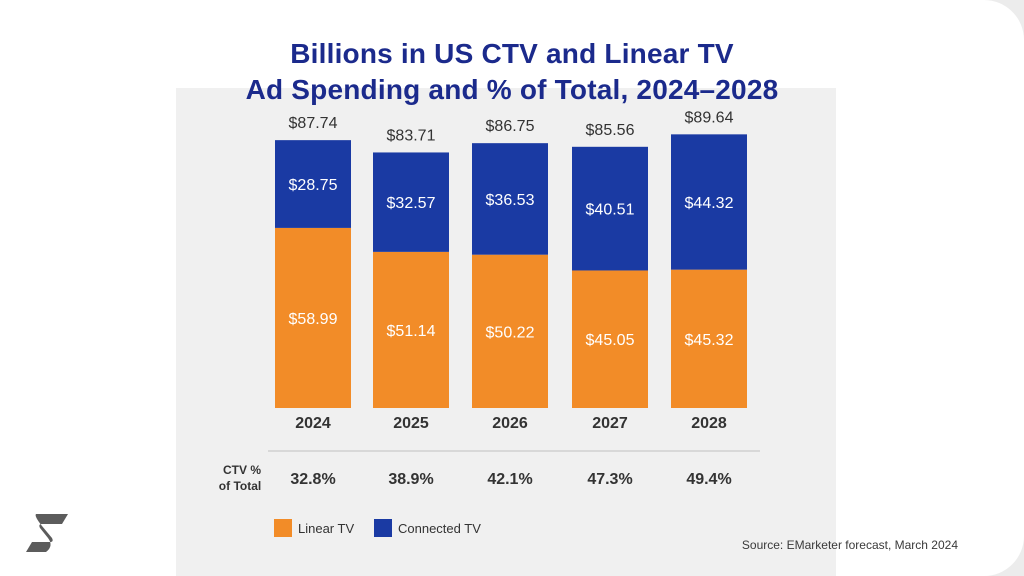 Image resolution: width=1024 pixels, height=576 pixels. I want to click on data-label-linear-2025: $51.14, so click(411, 331).